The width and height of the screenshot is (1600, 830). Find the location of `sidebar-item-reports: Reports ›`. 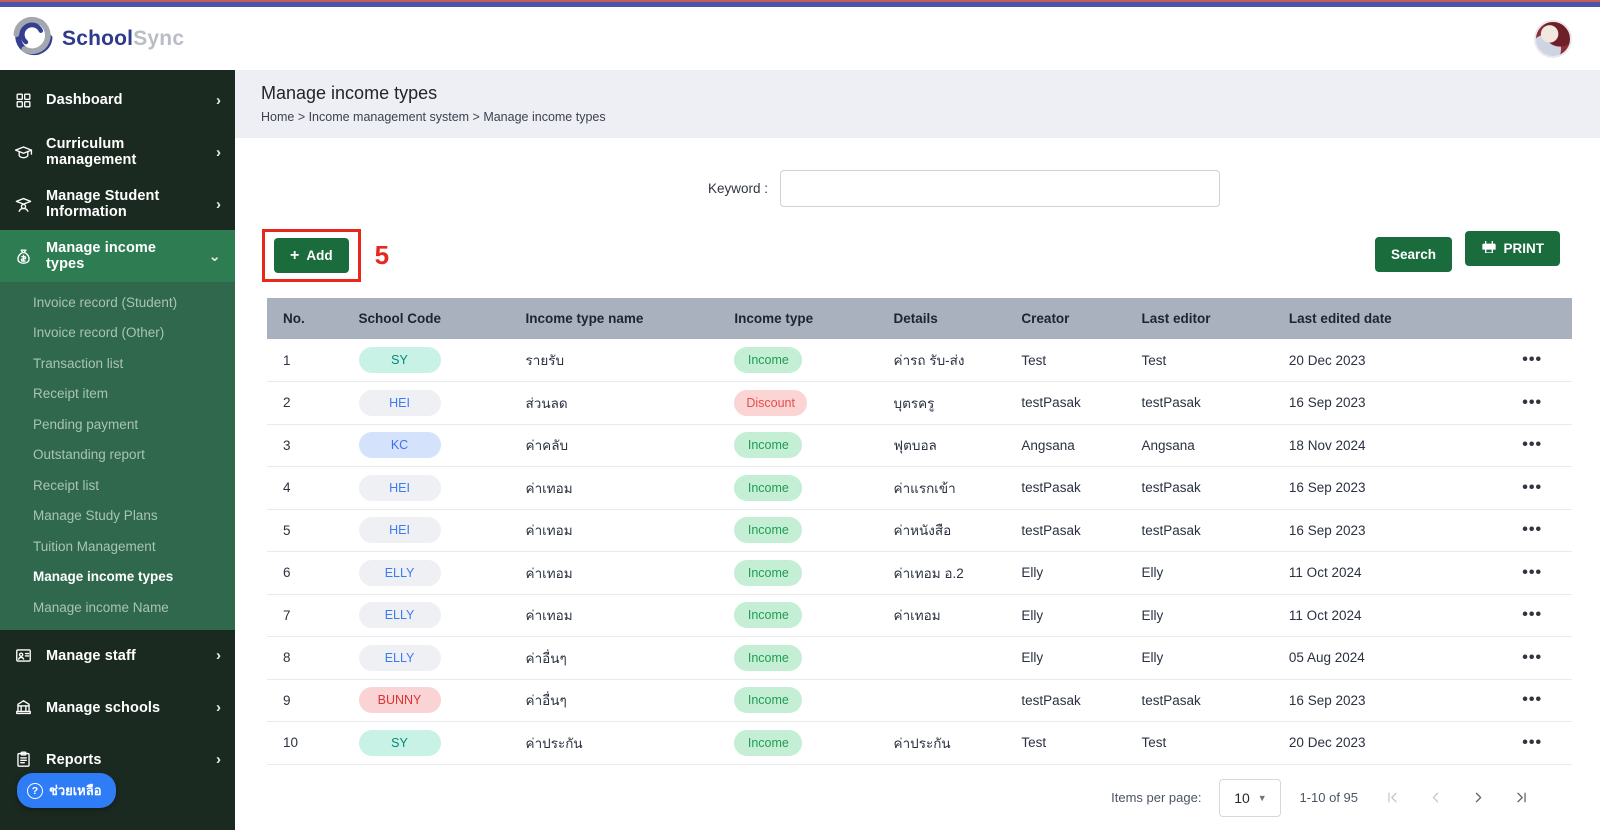

sidebar-item-reports: Reports › is located at coordinates (117, 760).